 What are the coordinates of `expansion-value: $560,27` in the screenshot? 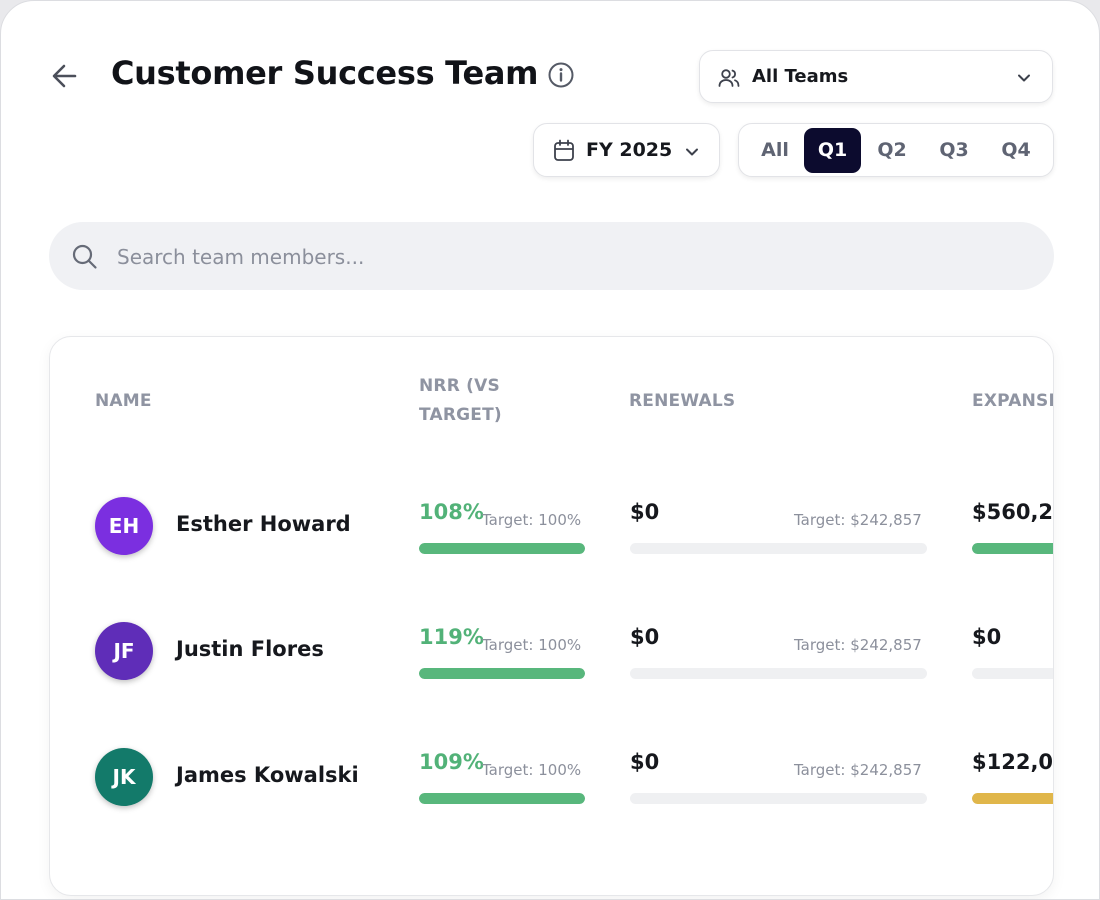 It's located at (1013, 512).